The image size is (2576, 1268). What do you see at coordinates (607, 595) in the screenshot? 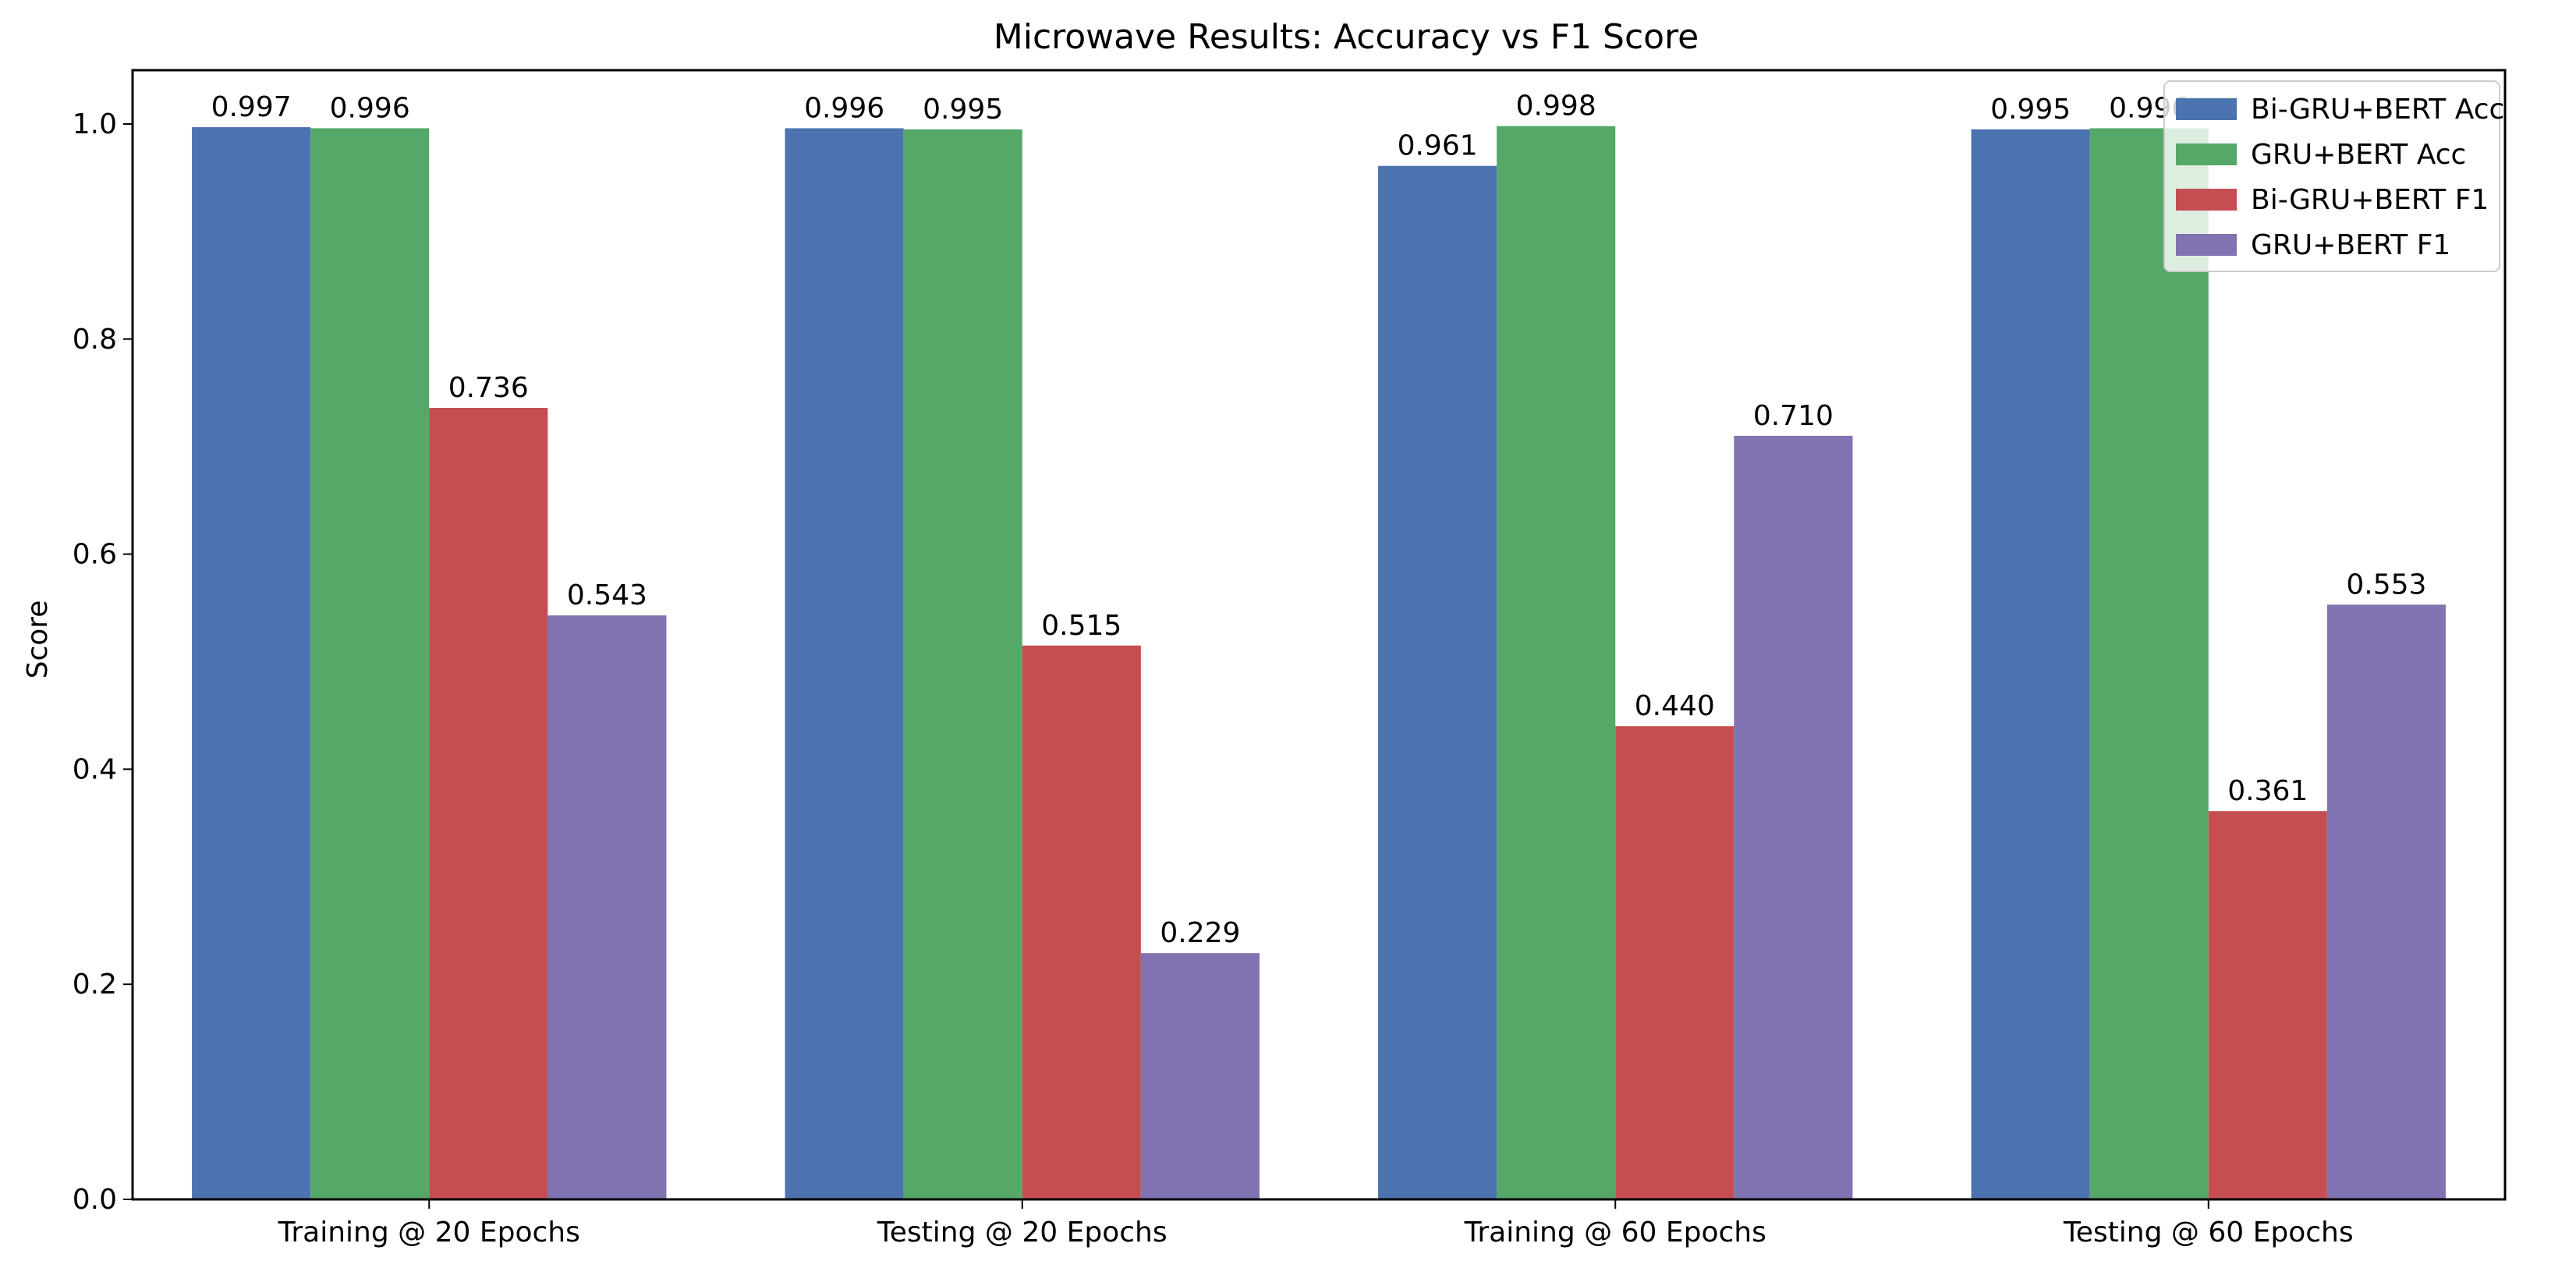
I see `bar-value-label: 0.543` at bounding box center [607, 595].